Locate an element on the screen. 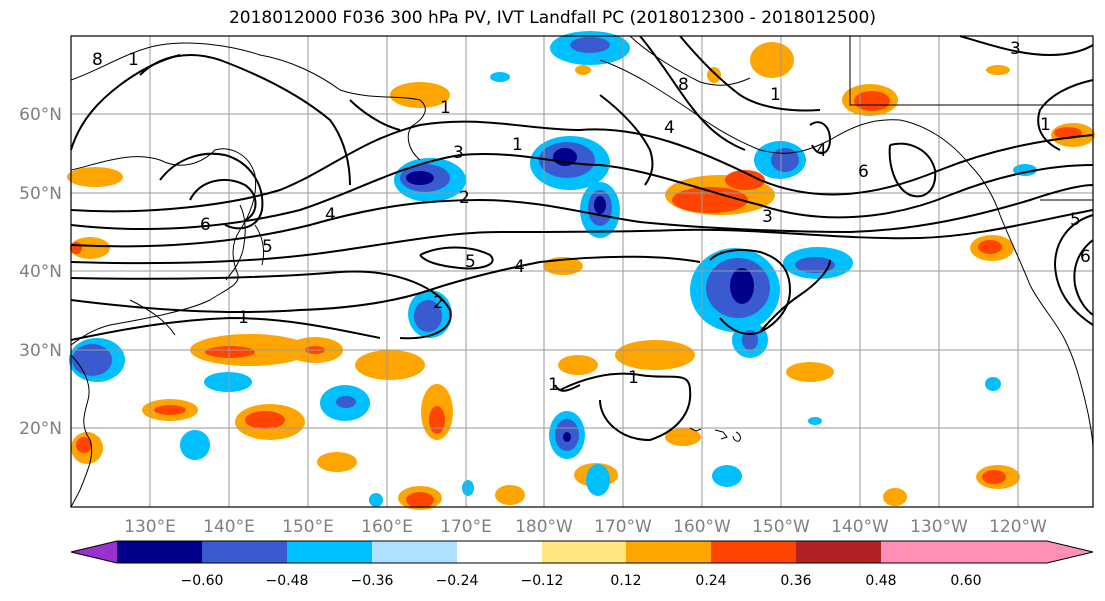 This screenshot has width=1105, height=601. lat-label-30n: 30°N is located at coordinates (40, 351).